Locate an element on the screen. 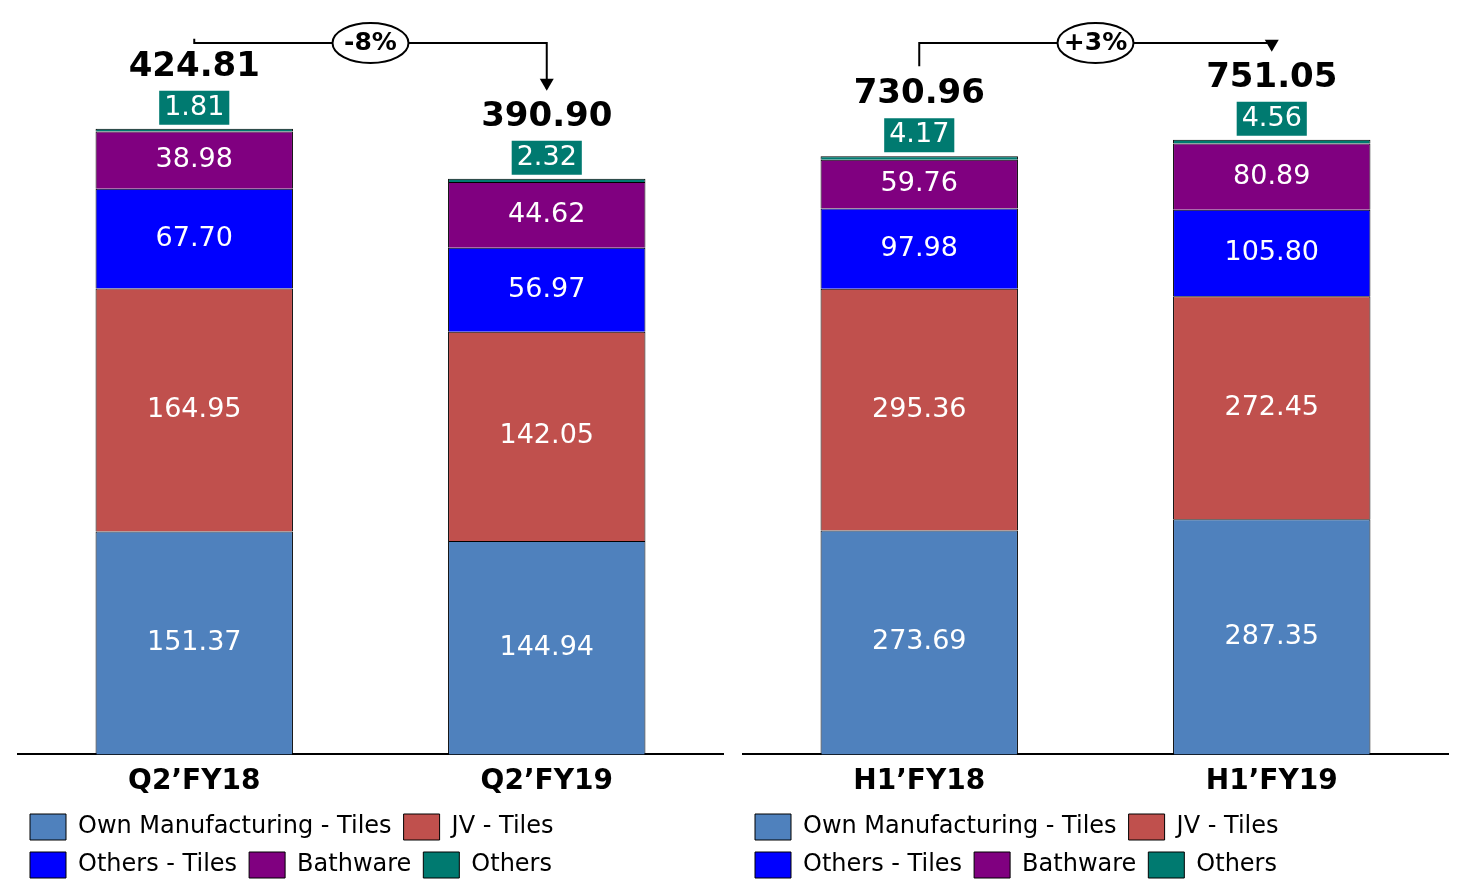 Image resolution: width=1478 pixels, height=896 pixels. text: -8% is located at coordinates (370, 41).